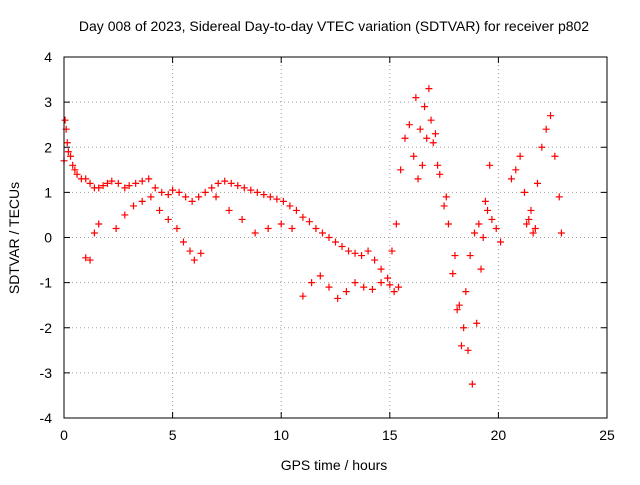 This screenshot has height=485, width=640. Describe the element at coordinates (334, 465) in the screenshot. I see `x-axis-label: GPS time / hours` at that location.